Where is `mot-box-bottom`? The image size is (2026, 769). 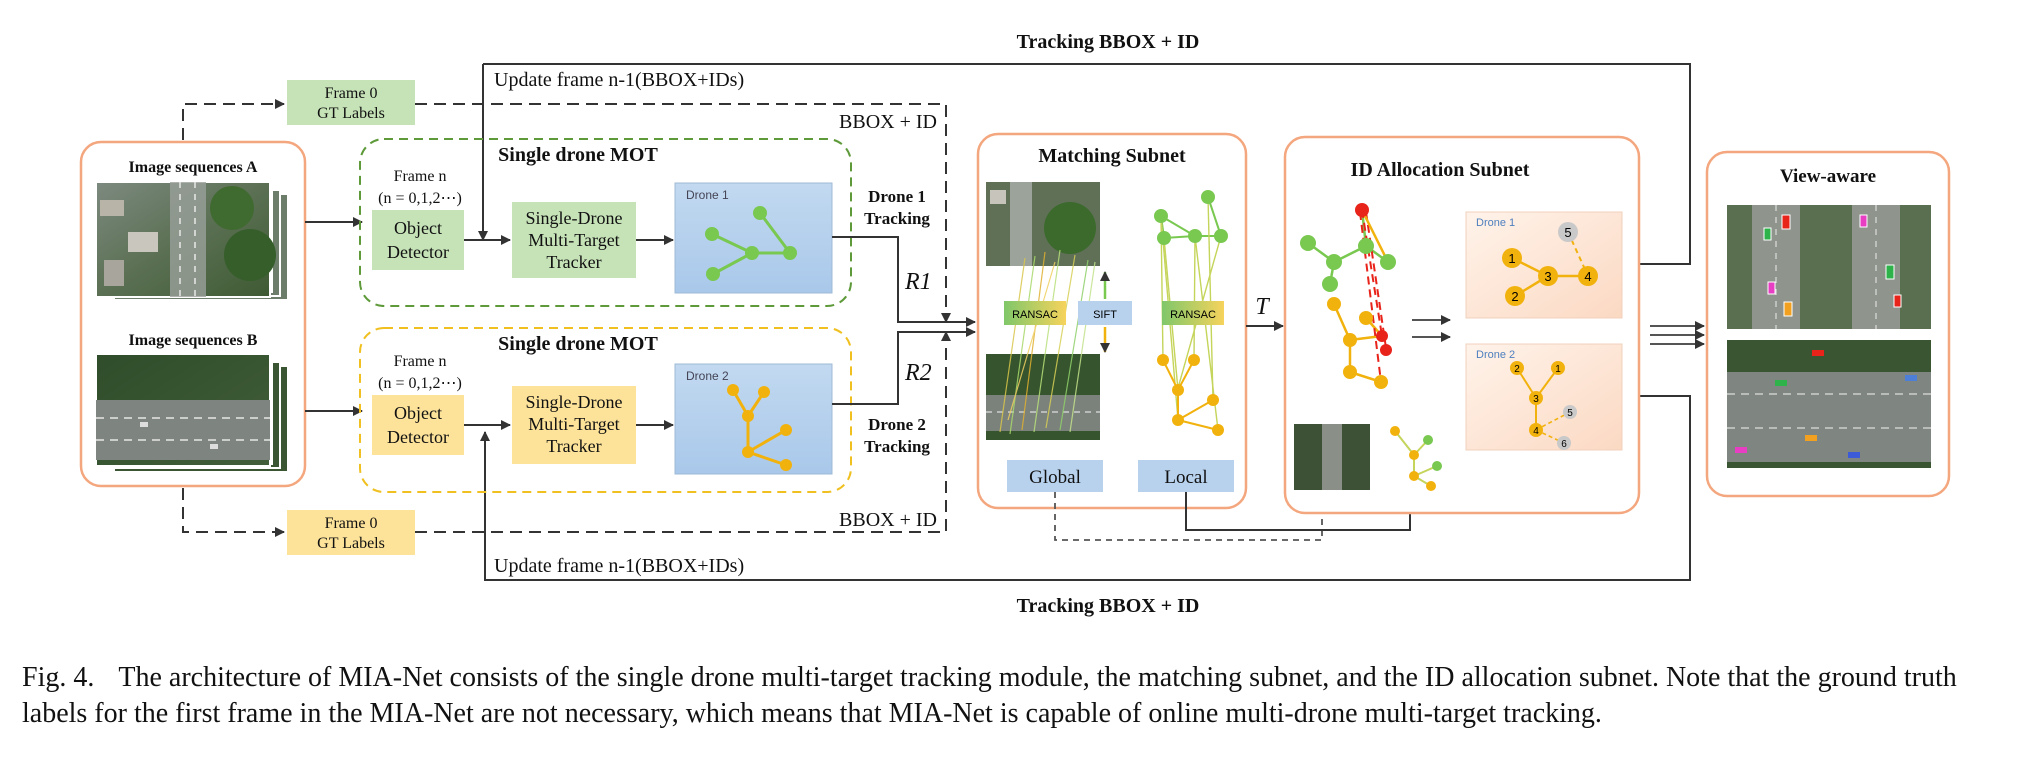 mot-box-bottom is located at coordinates (605, 410).